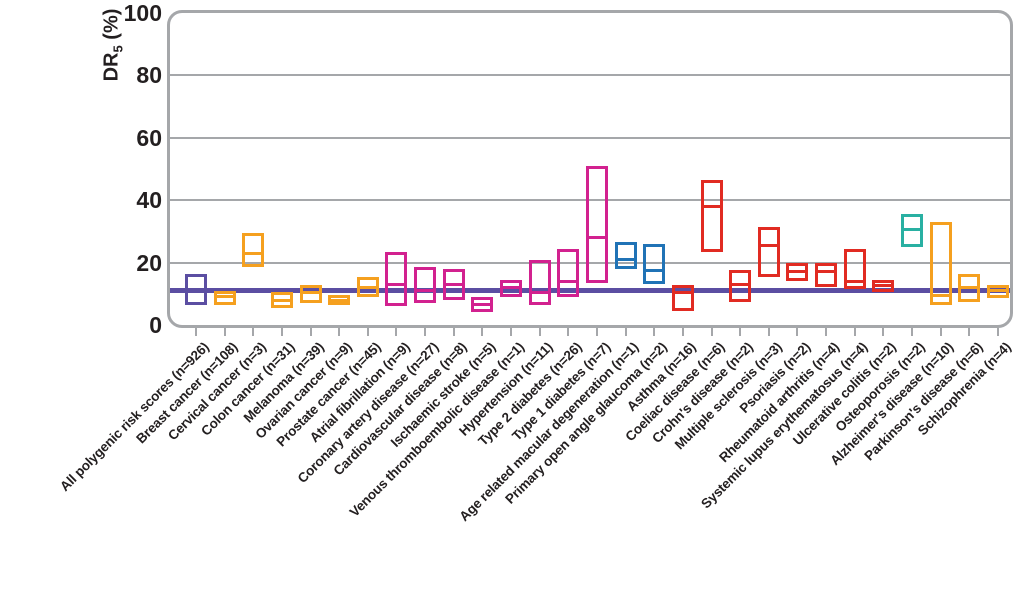  Describe the element at coordinates (118, 49) in the screenshot. I see `y-axis-title-subscript: 5` at that location.